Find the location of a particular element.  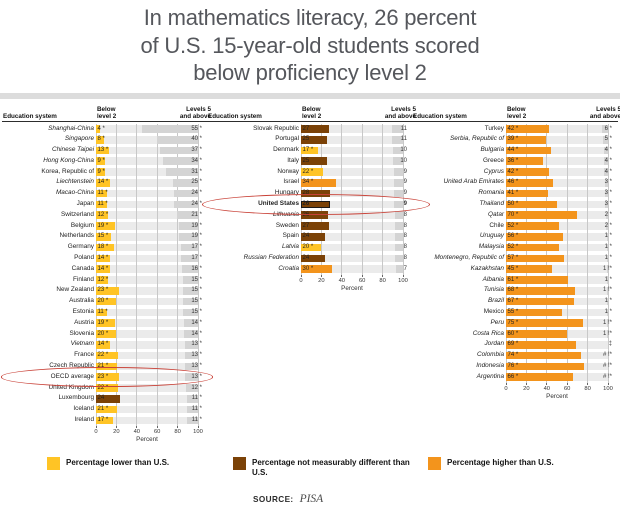

education-system-name: Denmark is located at coordinates (286, 150).